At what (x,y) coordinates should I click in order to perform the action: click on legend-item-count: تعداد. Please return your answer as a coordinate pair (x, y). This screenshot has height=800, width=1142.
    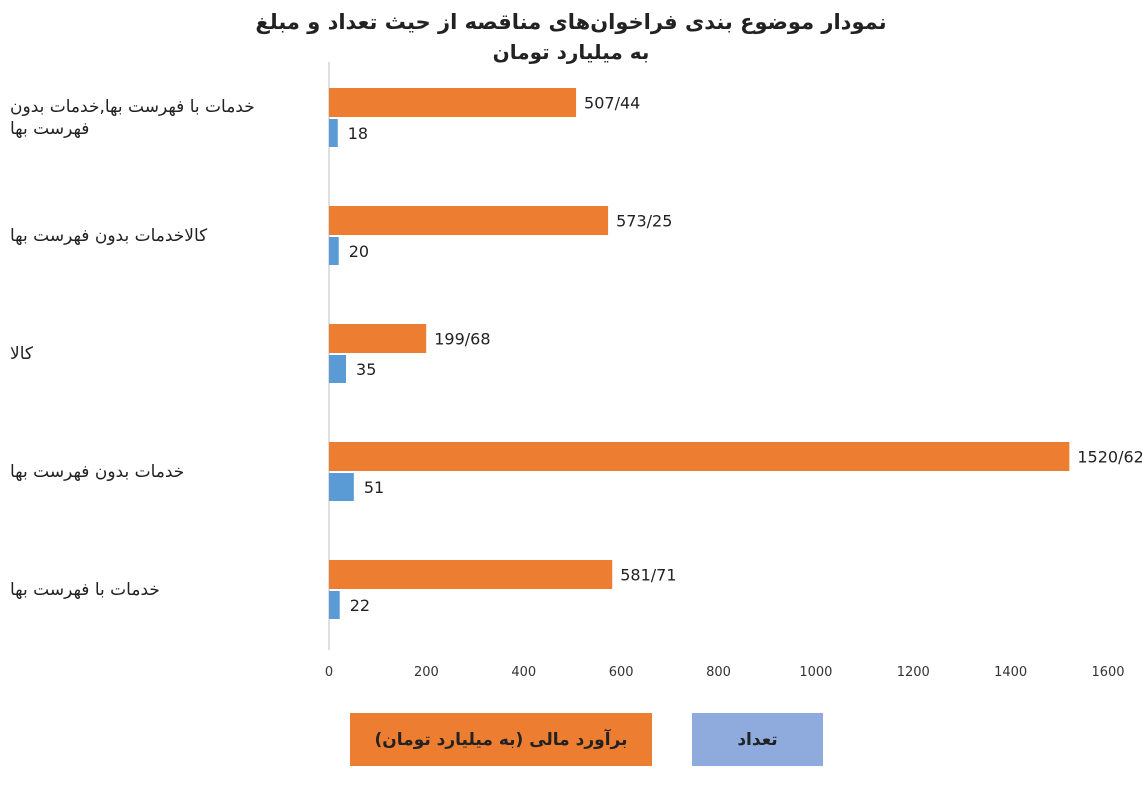
    Looking at the image, I should click on (757, 739).